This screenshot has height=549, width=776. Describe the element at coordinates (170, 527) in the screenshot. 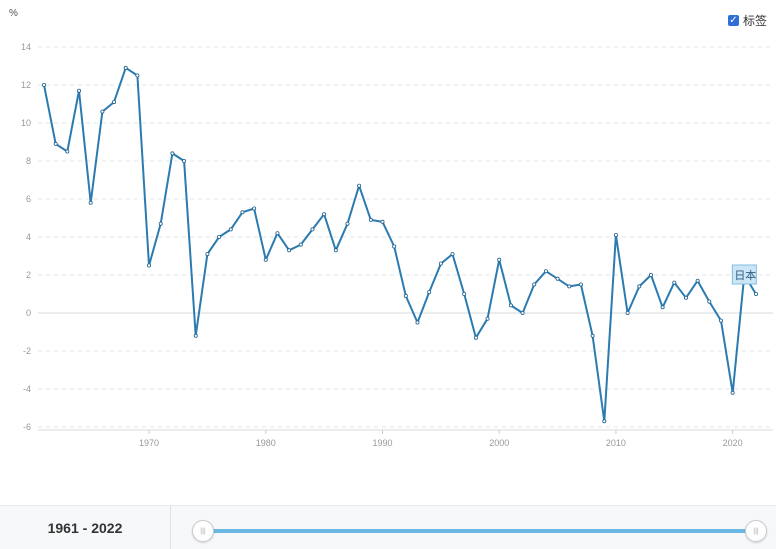

I see `footer-divider` at that location.